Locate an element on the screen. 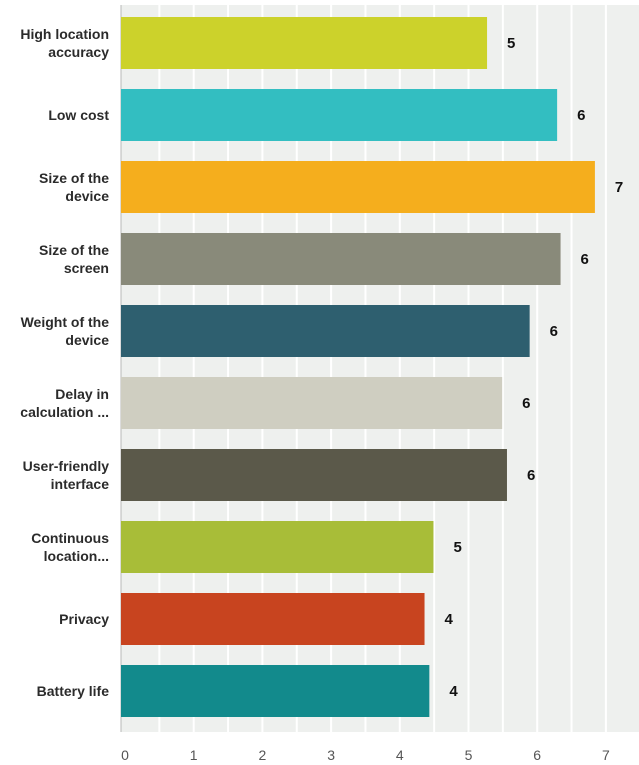 The width and height of the screenshot is (639, 765). x-tick-label: 0 is located at coordinates (125, 755).